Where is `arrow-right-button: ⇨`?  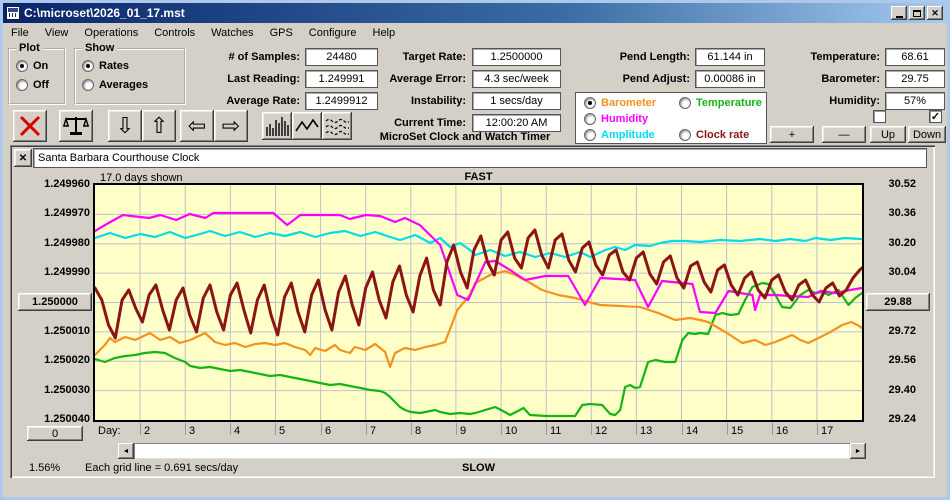
arrow-right-button: ⇨ is located at coordinates (231, 126).